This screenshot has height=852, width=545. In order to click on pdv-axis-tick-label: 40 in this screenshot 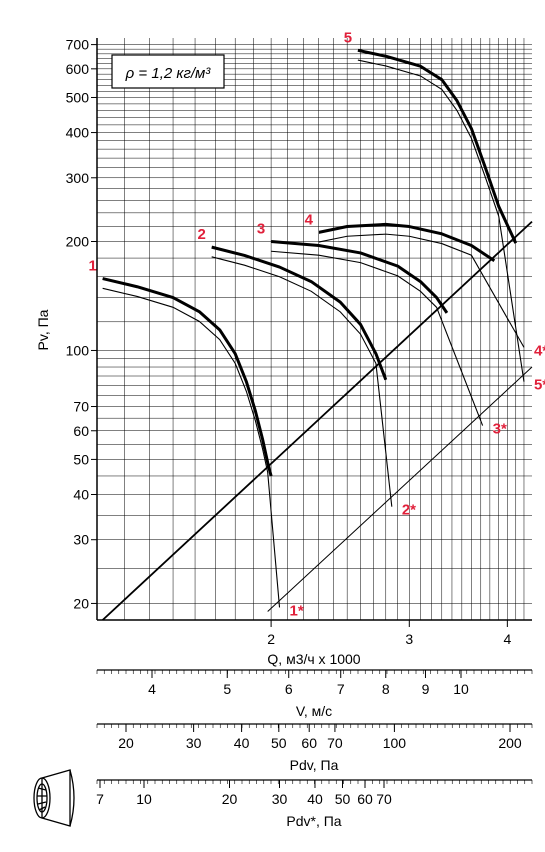, I will do `click(242, 743)`.